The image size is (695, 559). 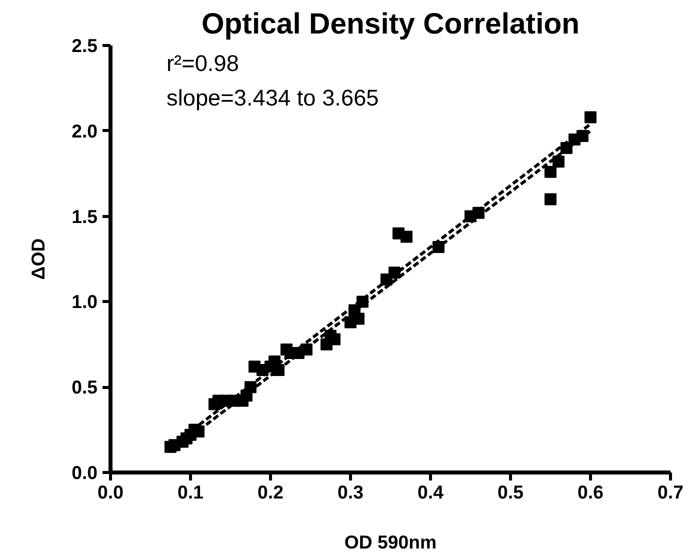 I want to click on x-tick-label: 0.0, so click(x=111, y=492).